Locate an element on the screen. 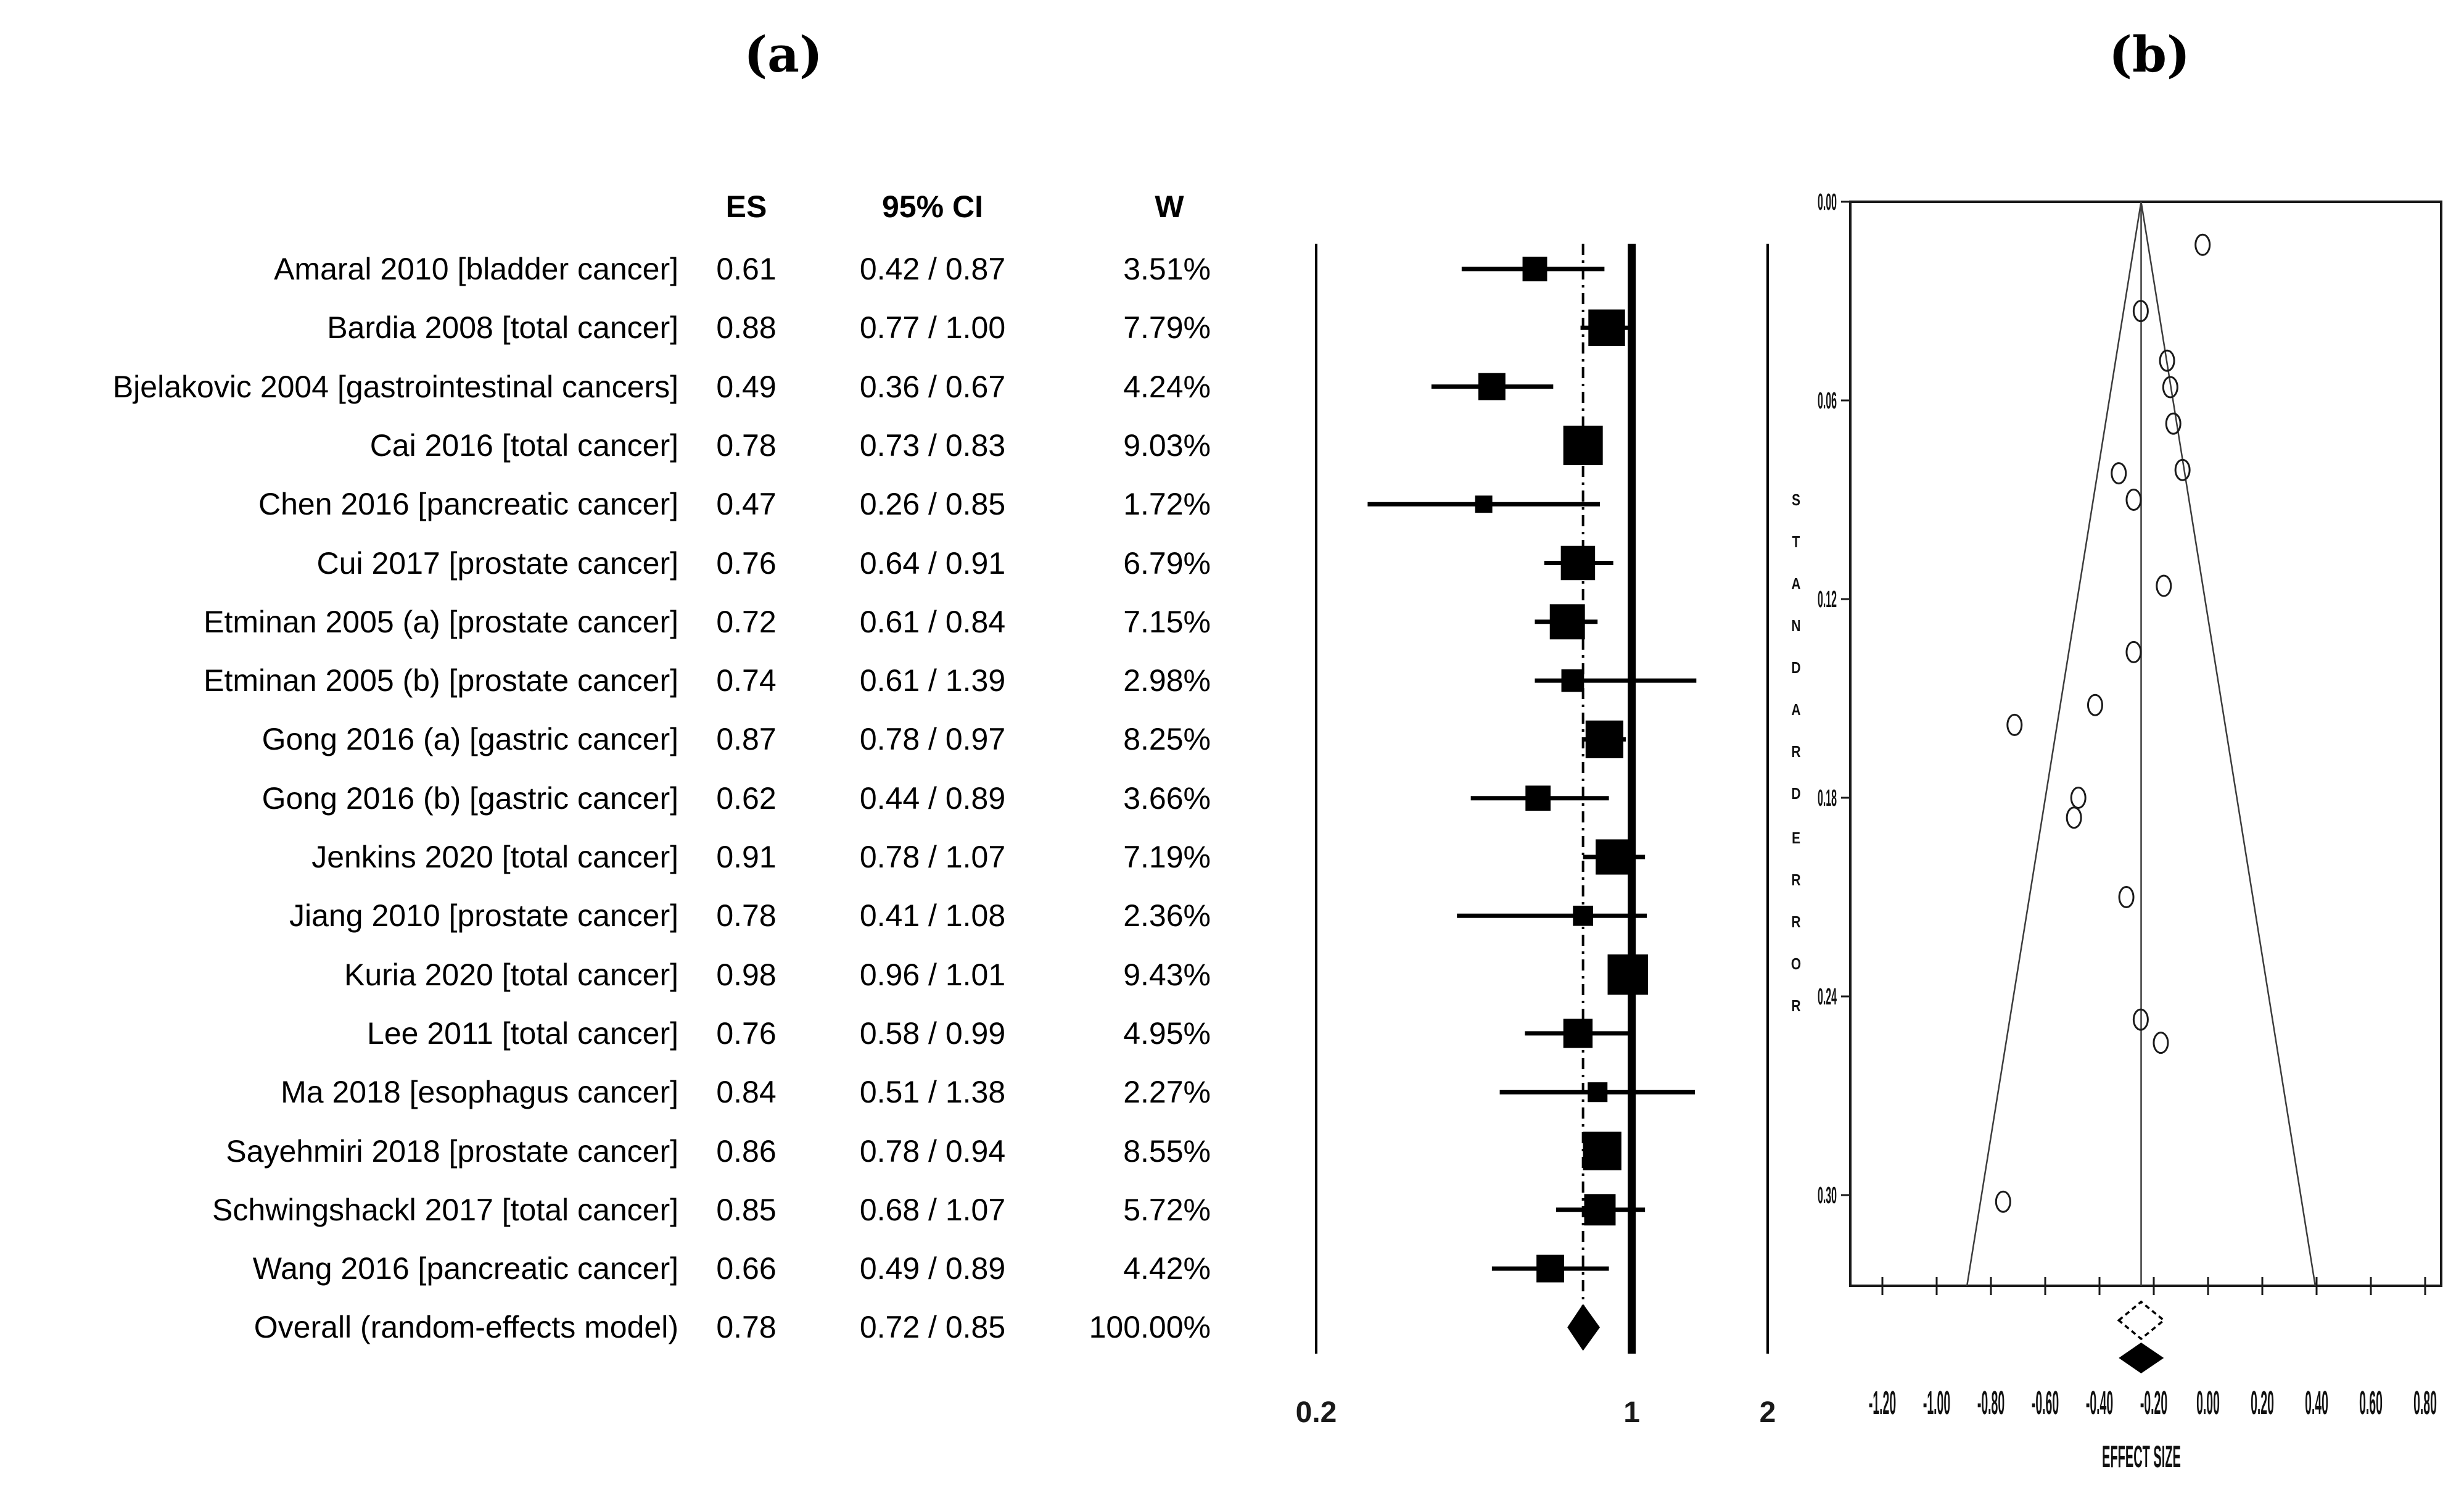 The height and width of the screenshot is (1490, 2464). ci-value: 0.51 / 1.38 is located at coordinates (932, 1092).